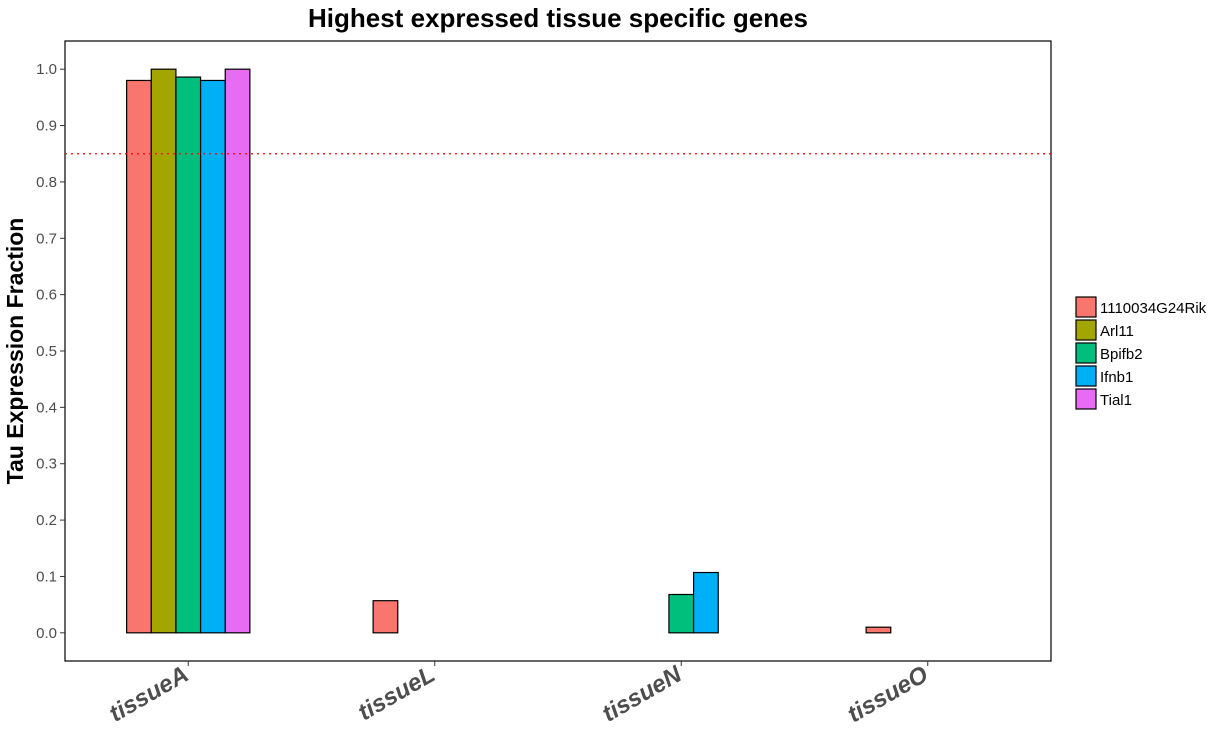  I want to click on y-axis-label: Tau Expression Fraction, so click(15, 351).